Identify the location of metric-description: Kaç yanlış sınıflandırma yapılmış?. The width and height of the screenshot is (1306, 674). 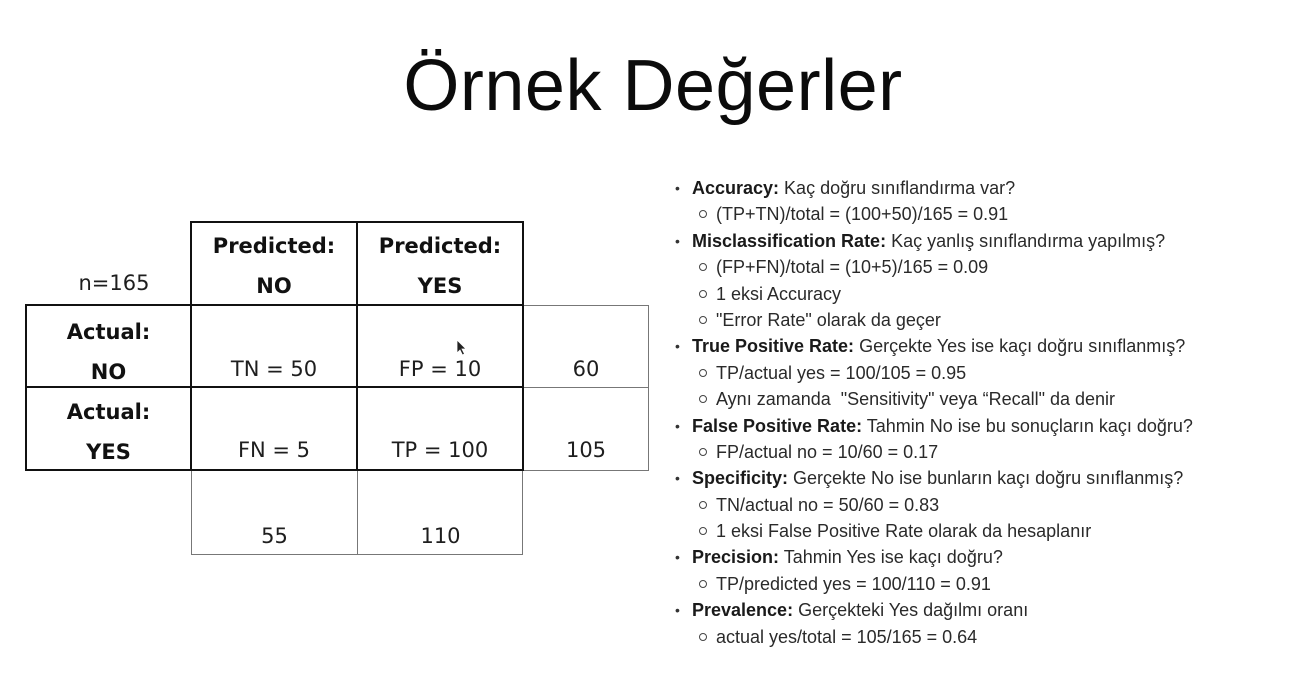
(1026, 240).